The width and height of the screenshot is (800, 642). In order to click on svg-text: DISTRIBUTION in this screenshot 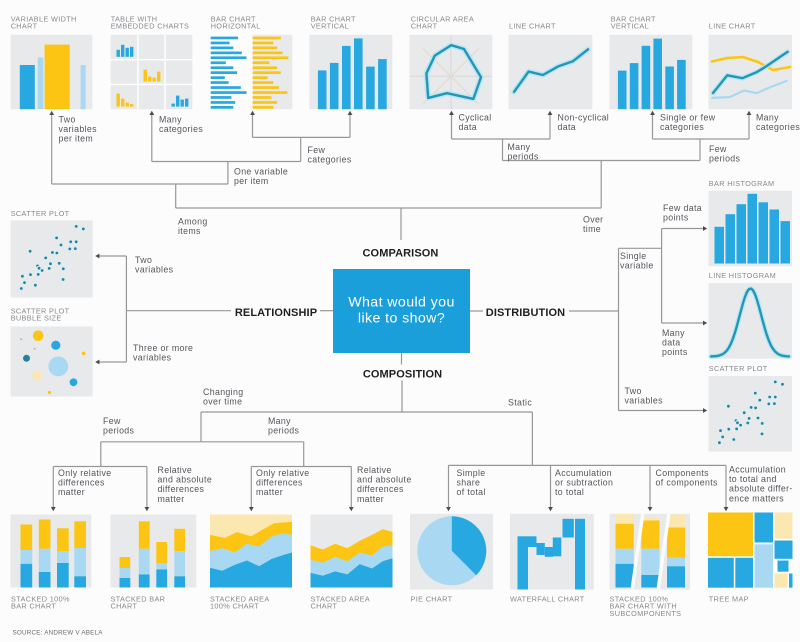, I will do `click(525, 313)`.